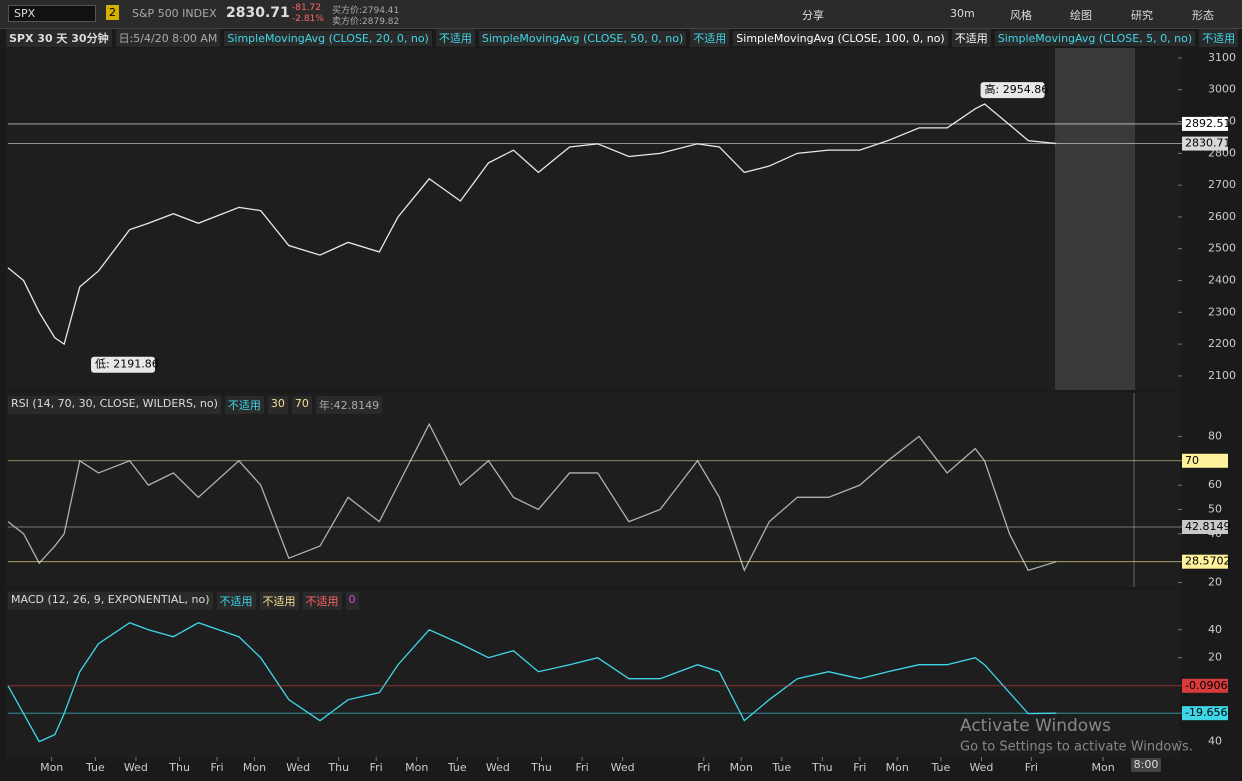 The height and width of the screenshot is (781, 1242). What do you see at coordinates (1208, 526) in the screenshot?
I see `price-tag-label: 42.8149` at bounding box center [1208, 526].